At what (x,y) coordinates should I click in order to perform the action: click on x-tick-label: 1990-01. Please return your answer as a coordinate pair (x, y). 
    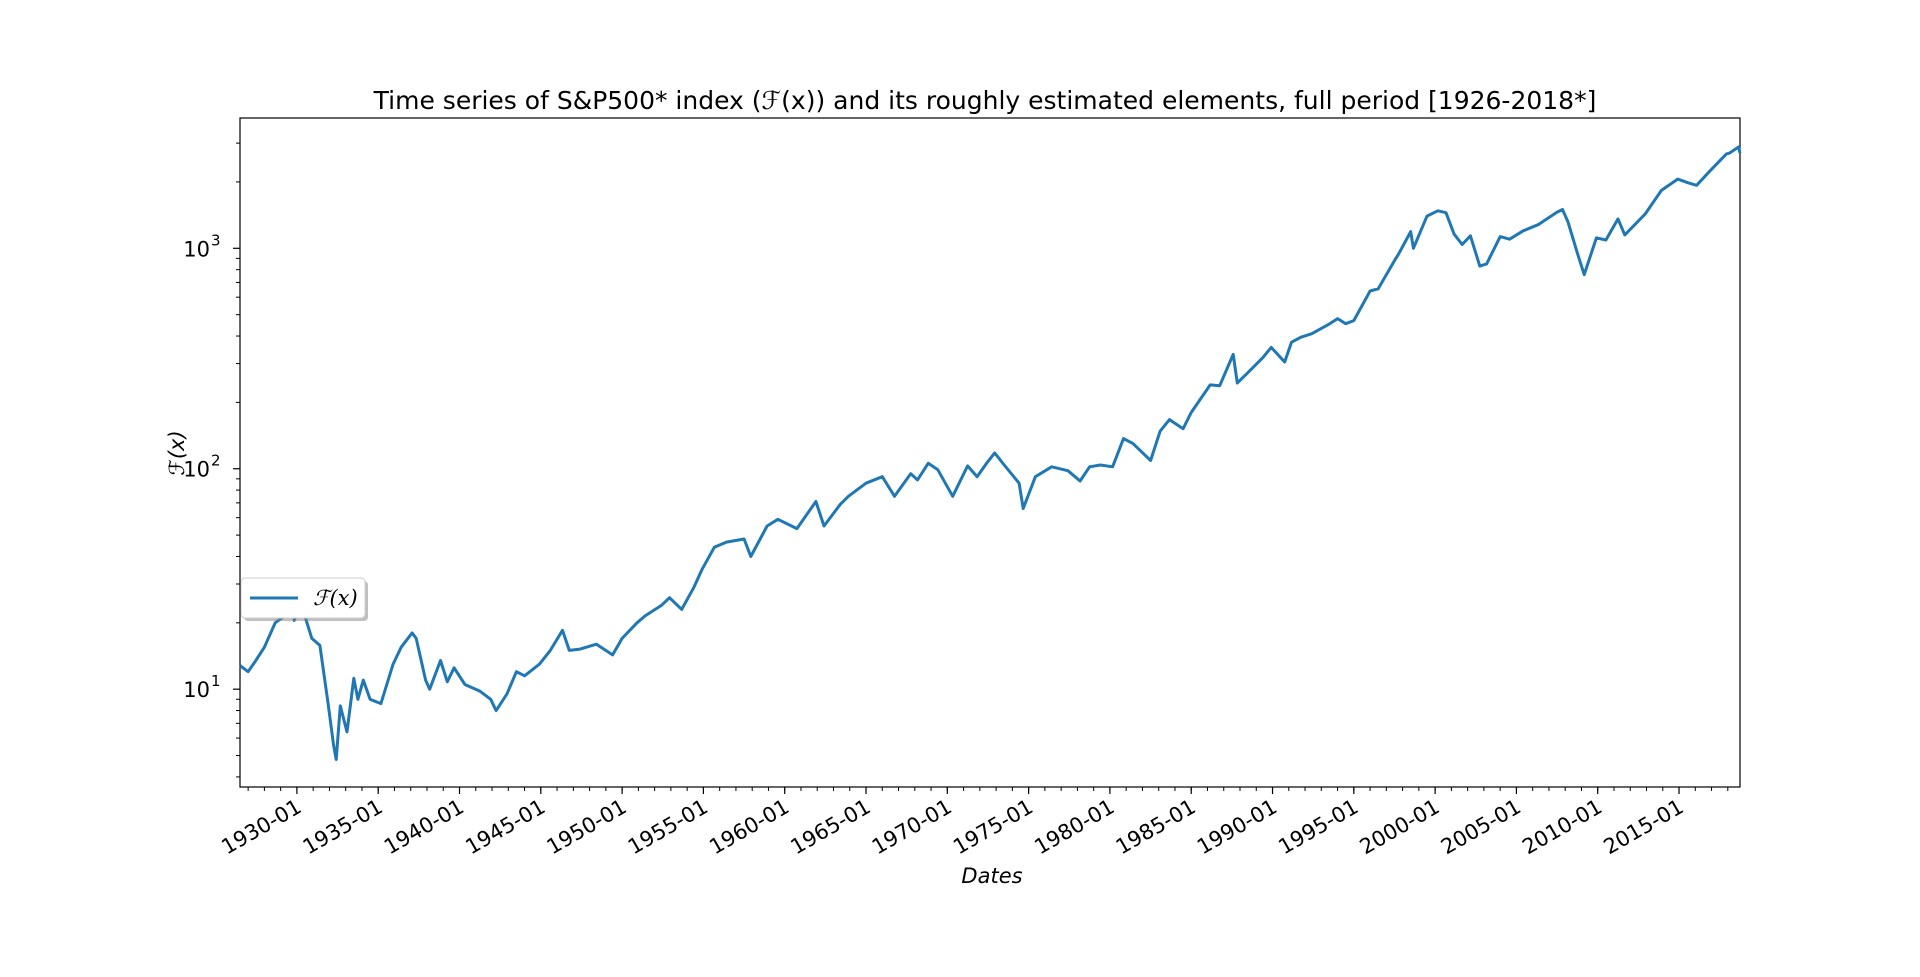
    Looking at the image, I should click on (1237, 827).